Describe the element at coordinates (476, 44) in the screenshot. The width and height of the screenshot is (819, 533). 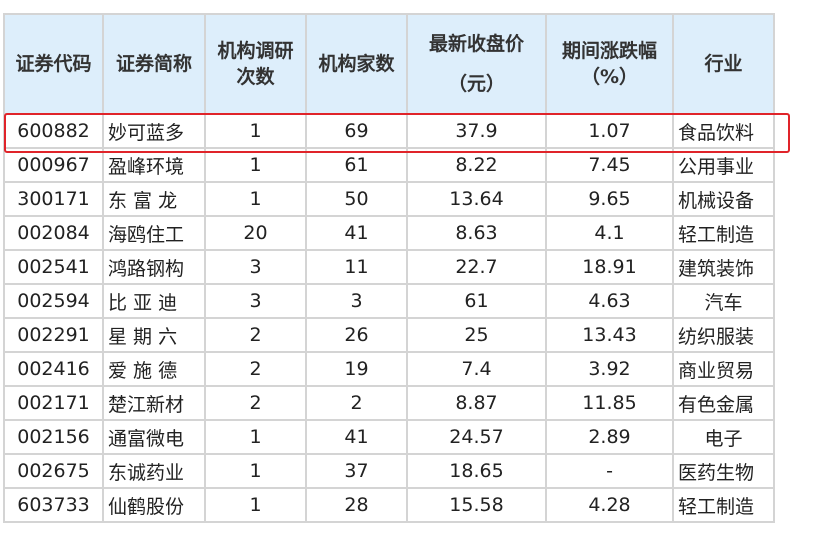
I see `header-line1: 最新收盘价` at that location.